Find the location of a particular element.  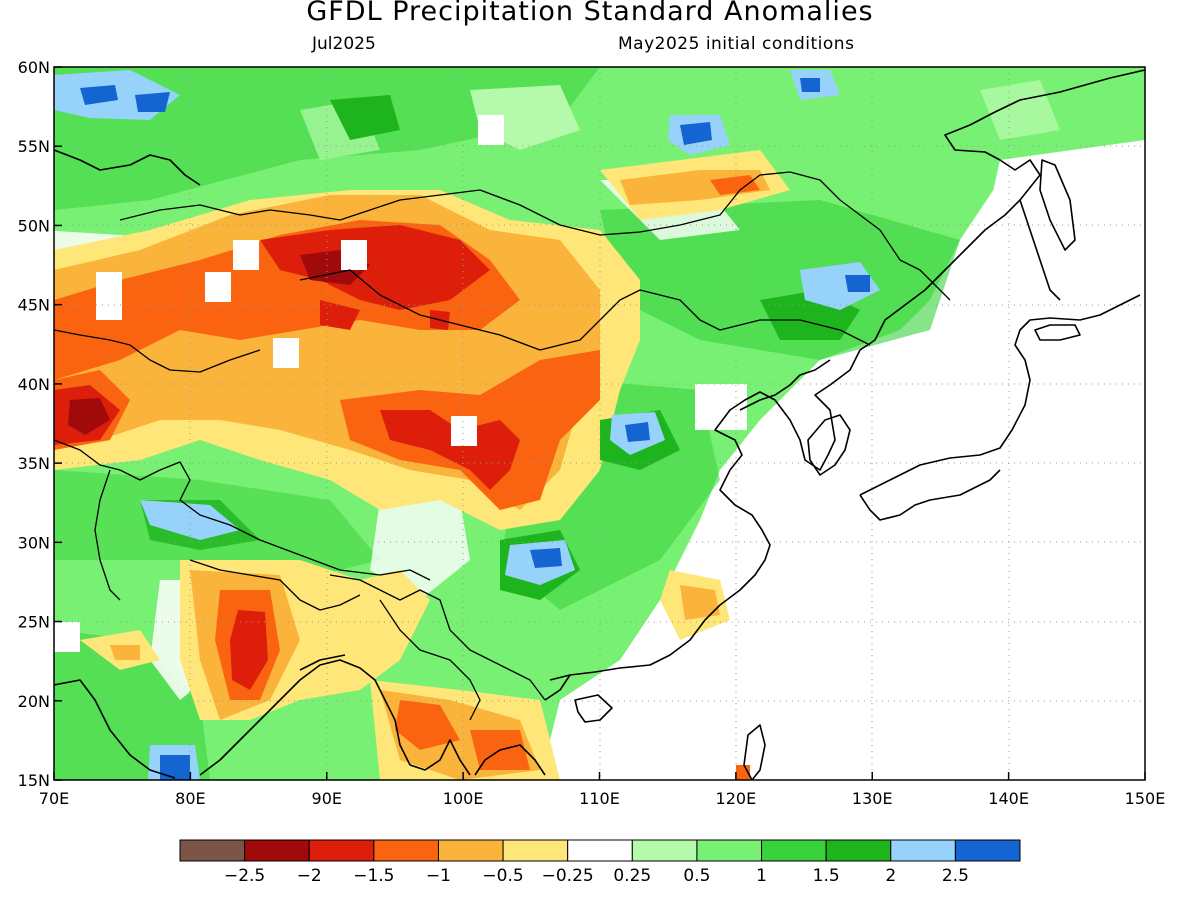

lon-tick-label: 70E is located at coordinates (54, 798).